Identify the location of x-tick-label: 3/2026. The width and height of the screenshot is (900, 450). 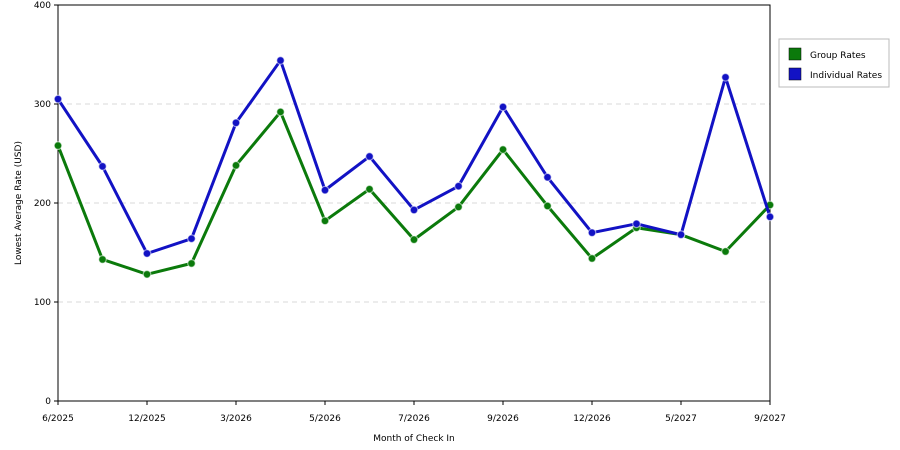
(236, 419).